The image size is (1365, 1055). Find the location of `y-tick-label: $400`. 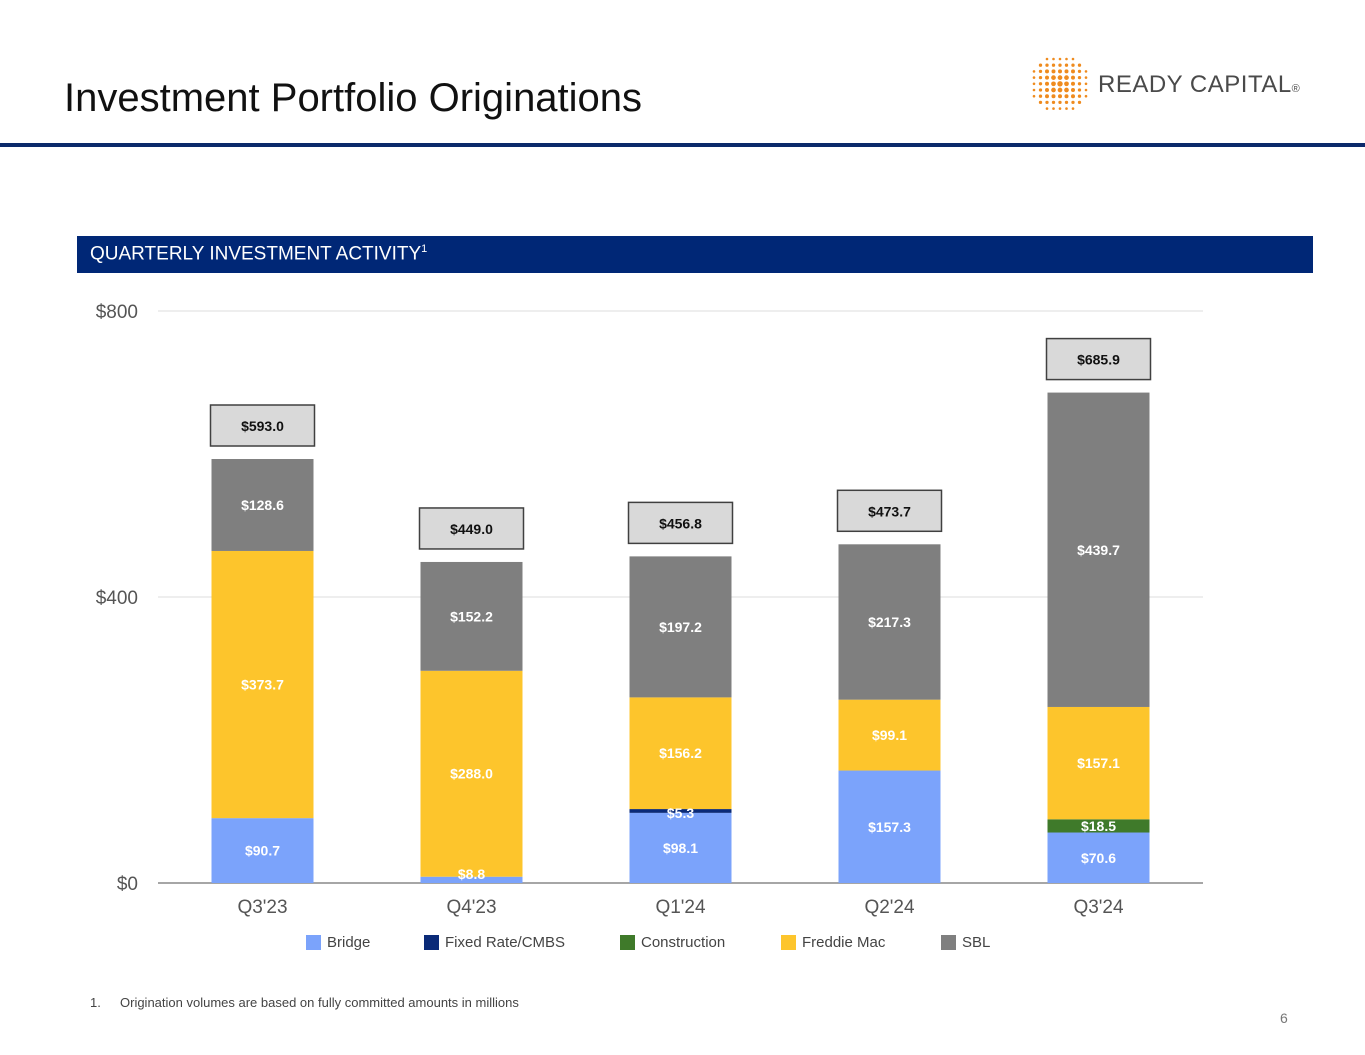

y-tick-label: $400 is located at coordinates (117, 598).